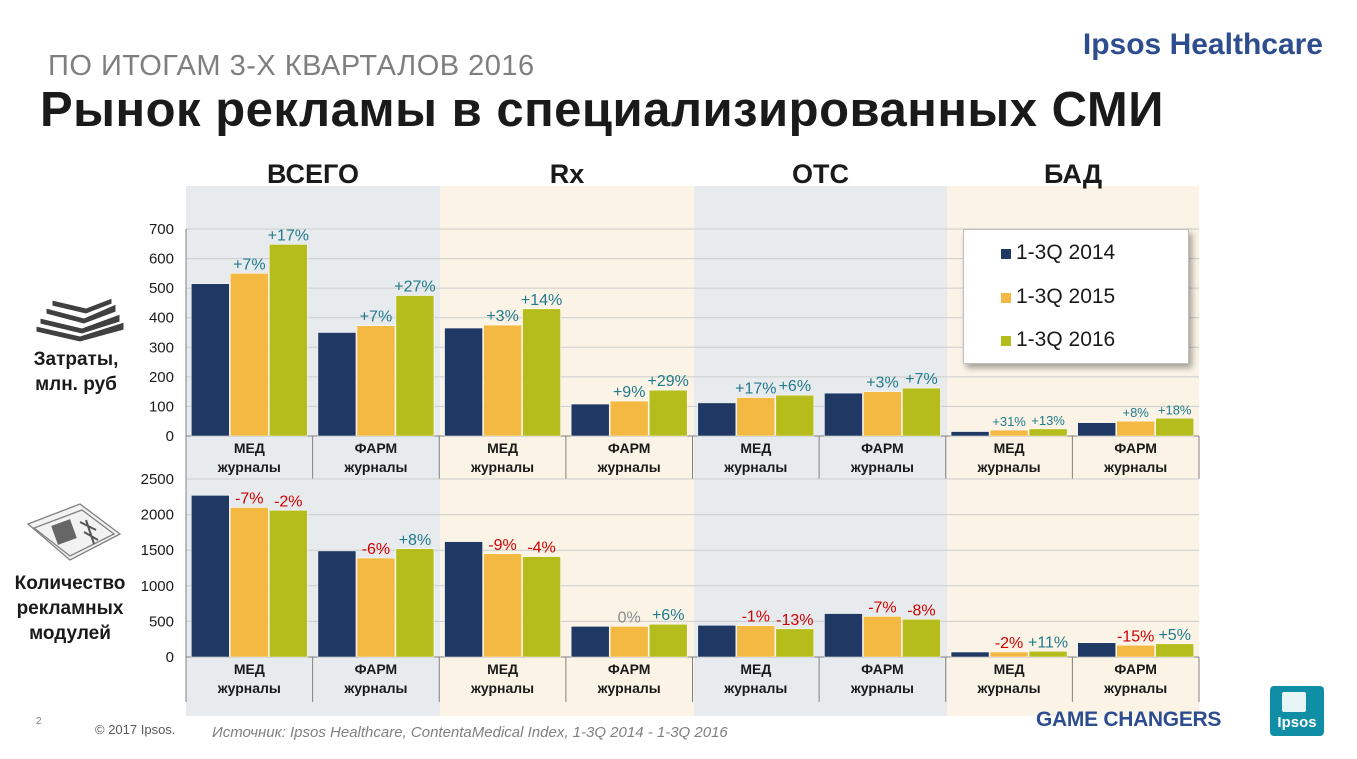 The width and height of the screenshot is (1357, 759). What do you see at coordinates (70, 608) in the screenshot?
I see `row-label-modules: Количество рекламных модулей` at bounding box center [70, 608].